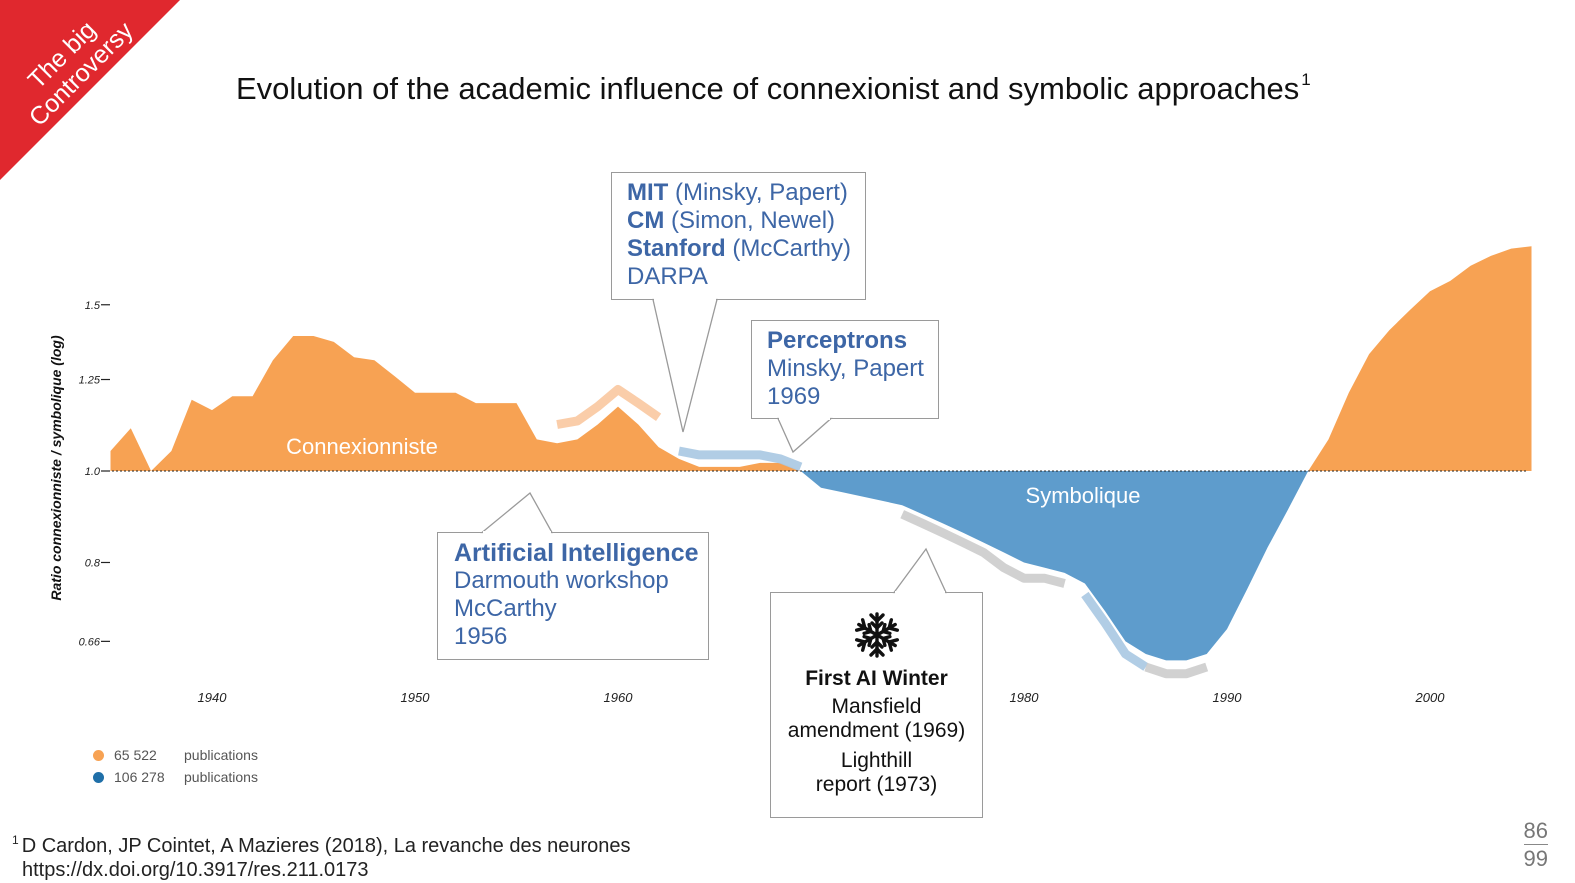 This screenshot has height=883, width=1575. What do you see at coordinates (93, 472) in the screenshot?
I see `y-tick-label: 1.0` at bounding box center [93, 472].